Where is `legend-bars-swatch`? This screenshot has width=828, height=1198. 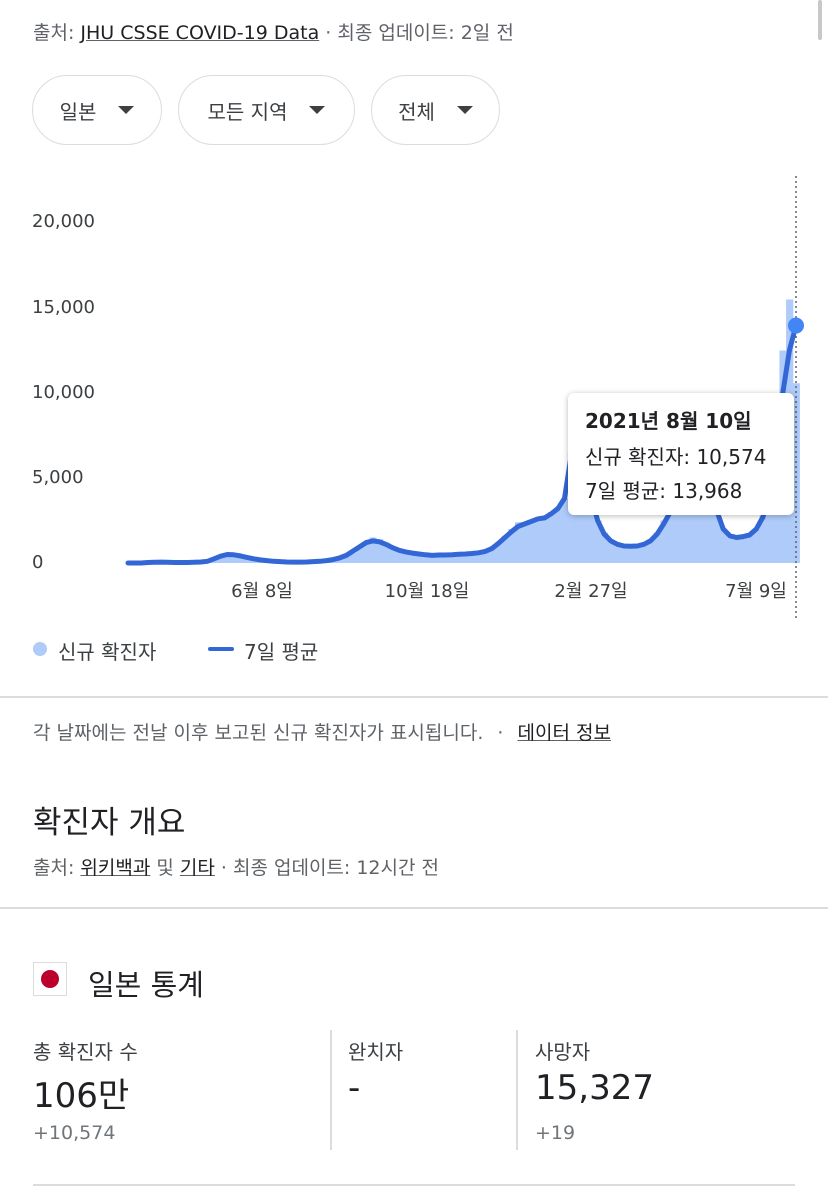
legend-bars-swatch is located at coordinates (40, 649).